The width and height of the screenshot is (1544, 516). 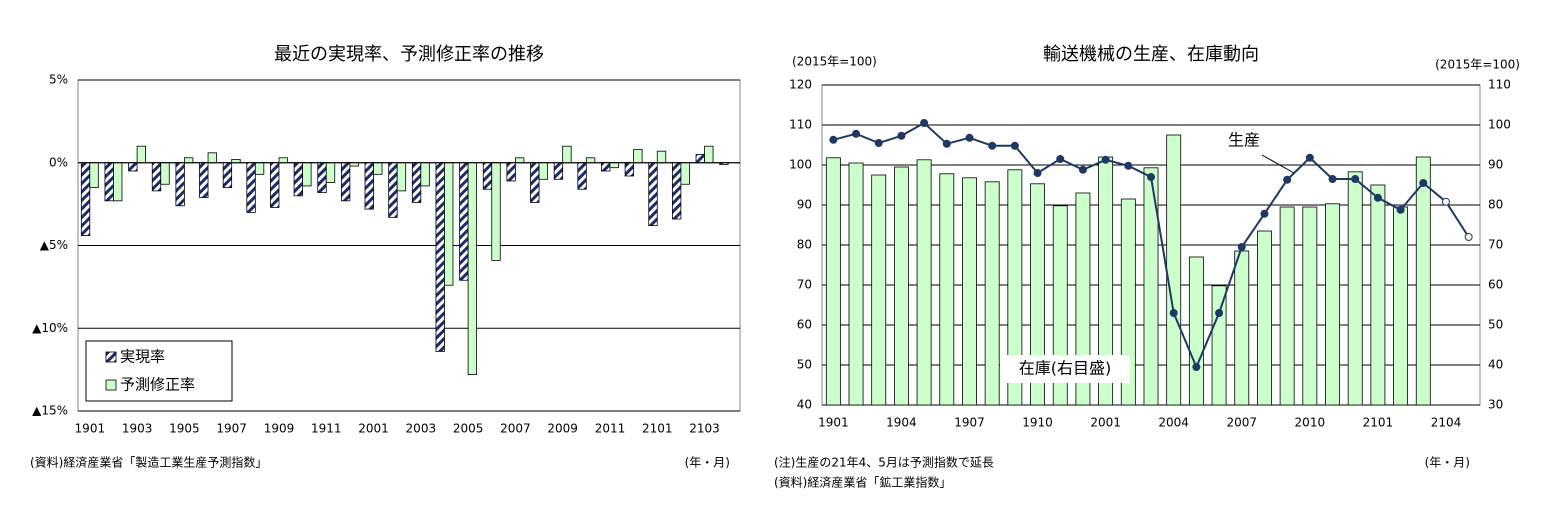 What do you see at coordinates (1495, 325) in the screenshot?
I see `y2-tick-label: 50` at bounding box center [1495, 325].